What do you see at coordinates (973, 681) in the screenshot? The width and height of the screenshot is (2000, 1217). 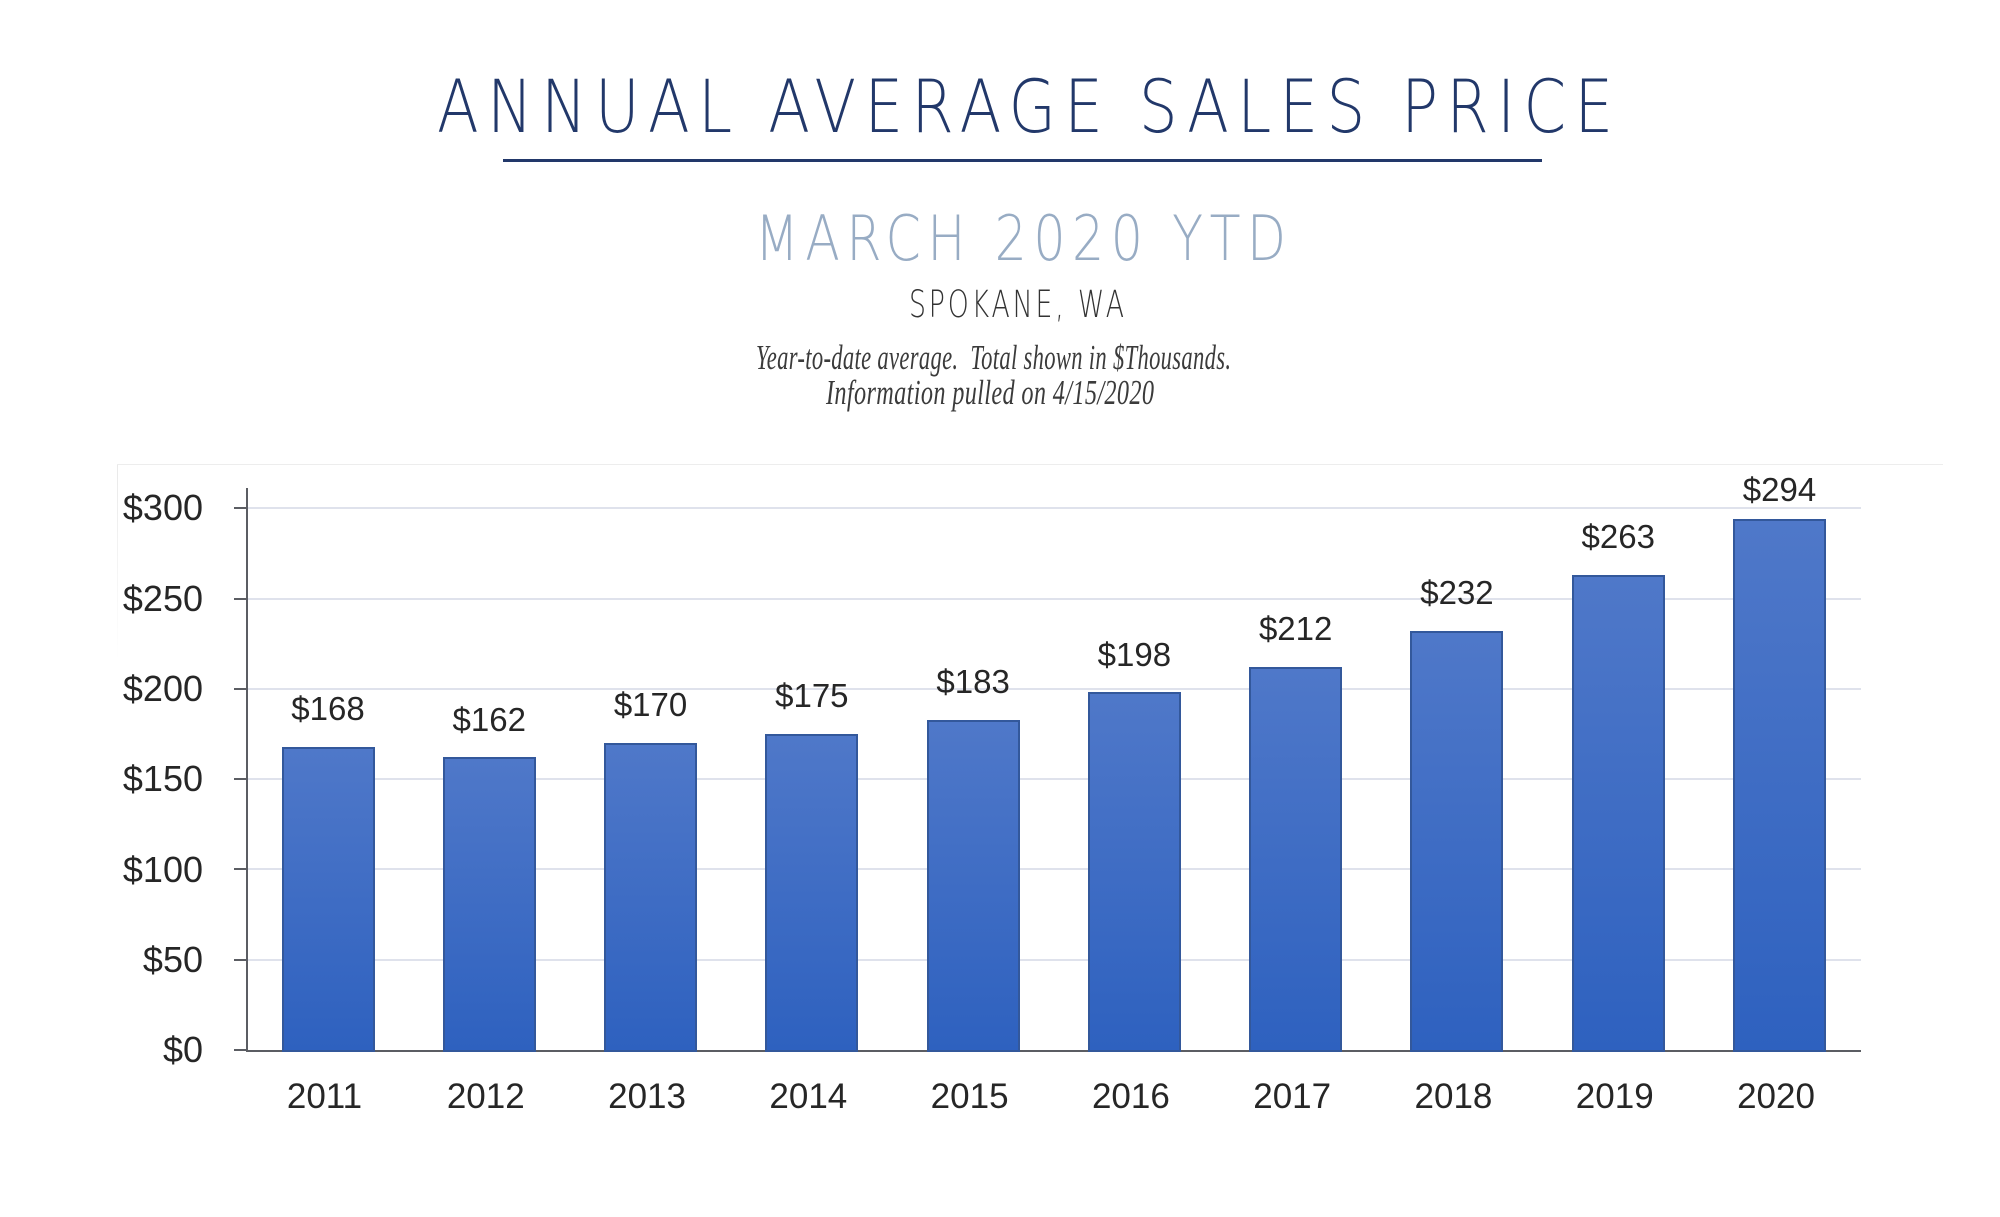 I see `bar-value-label-2015: $183` at bounding box center [973, 681].